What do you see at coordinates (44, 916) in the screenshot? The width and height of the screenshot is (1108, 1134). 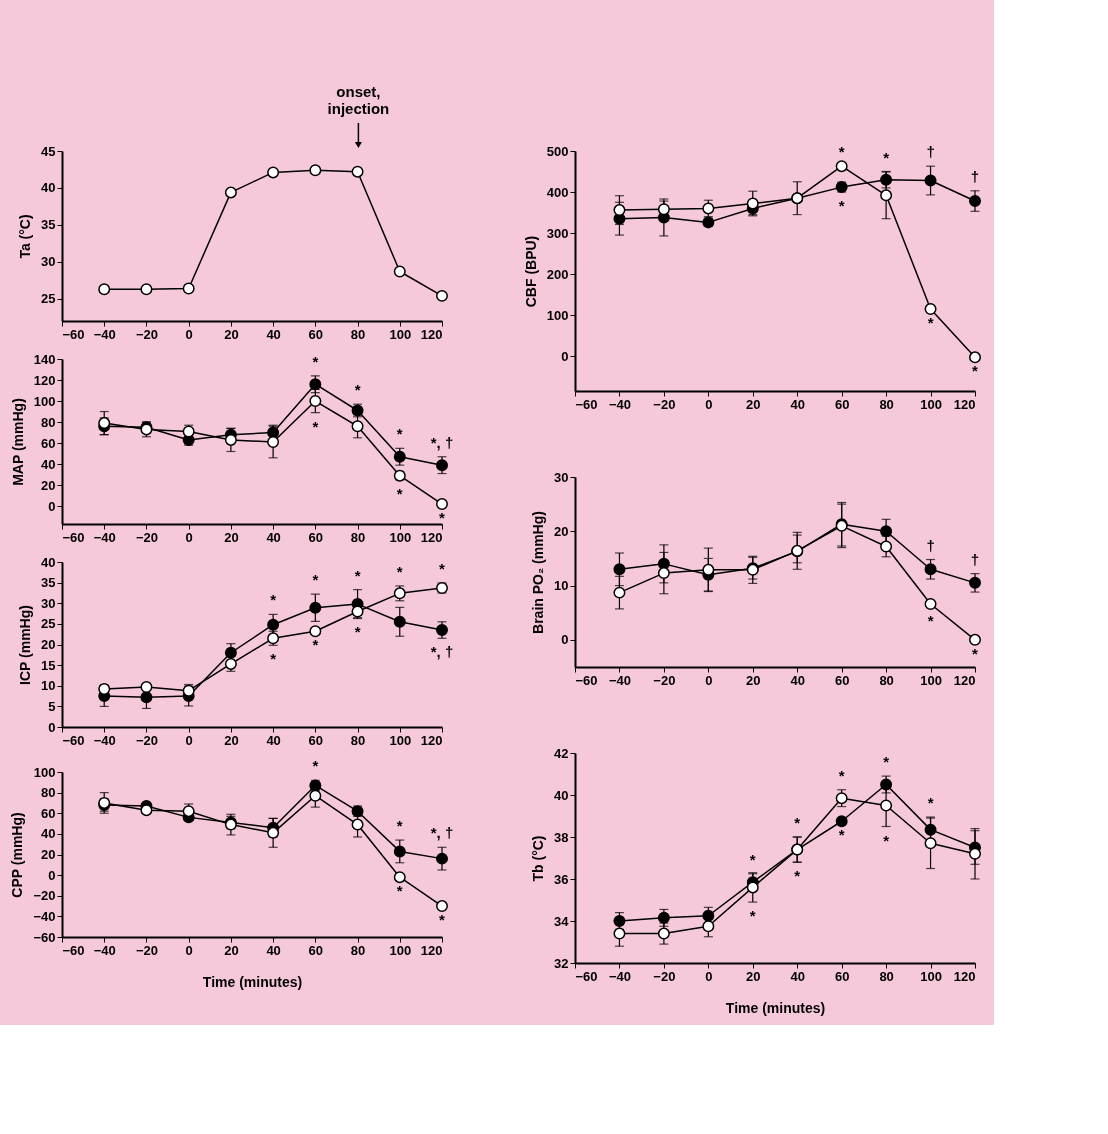 I see `y-tick-label: −40` at bounding box center [44, 916].